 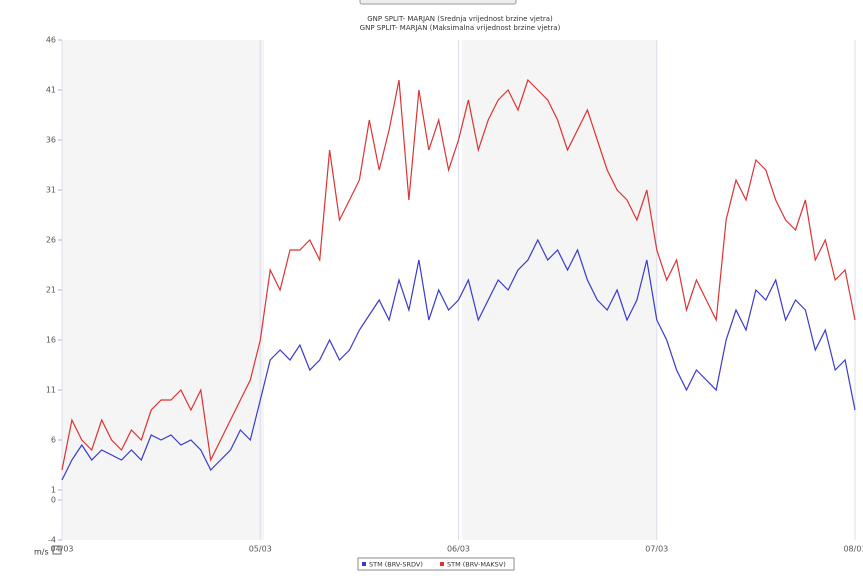 What do you see at coordinates (51, 390) in the screenshot?
I see `y-tick-label: 11` at bounding box center [51, 390].